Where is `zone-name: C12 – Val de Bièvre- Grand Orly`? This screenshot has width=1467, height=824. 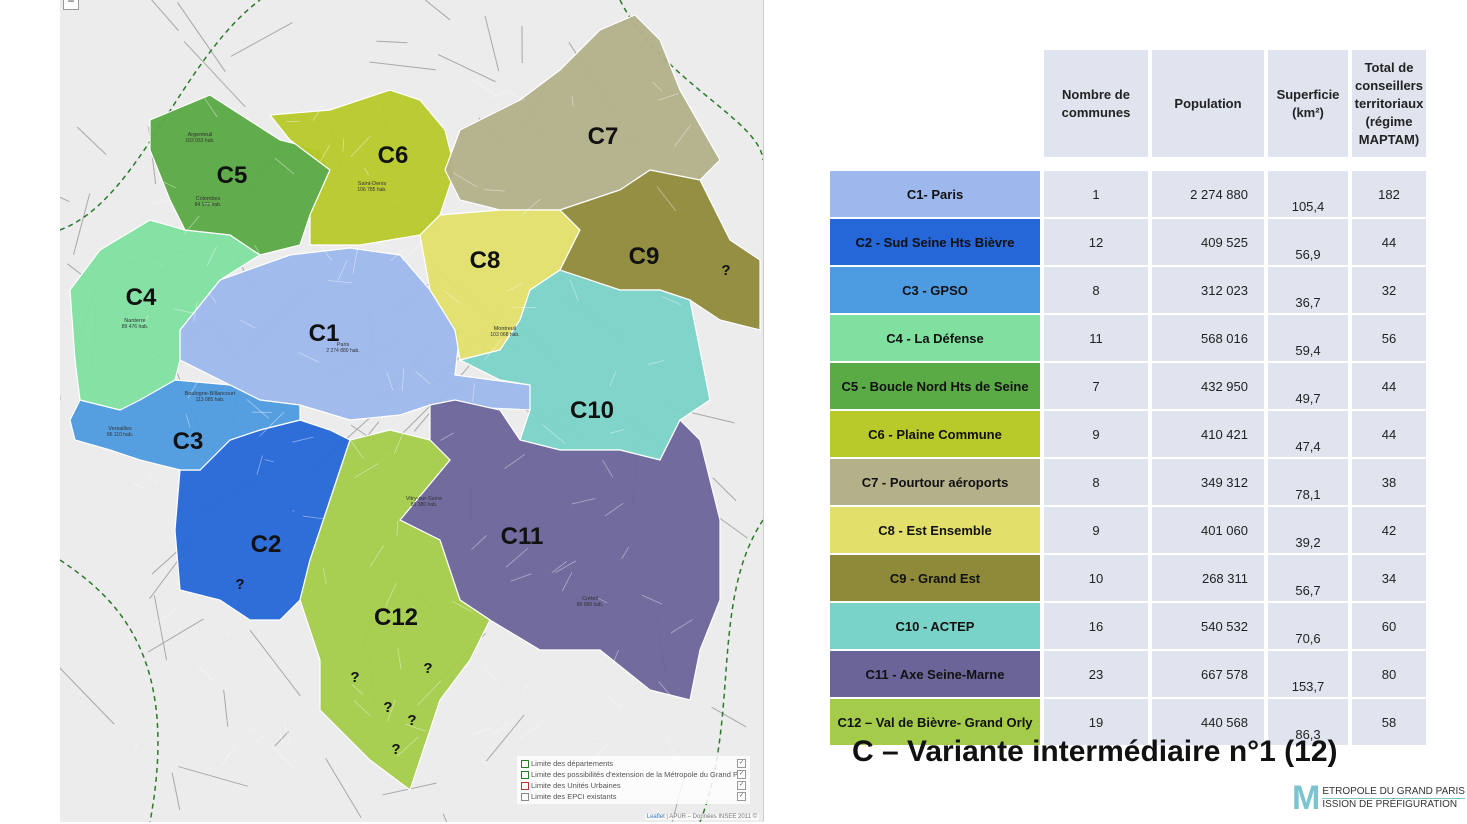 zone-name: C12 – Val de Bièvre- Grand Orly is located at coordinates (935, 722).